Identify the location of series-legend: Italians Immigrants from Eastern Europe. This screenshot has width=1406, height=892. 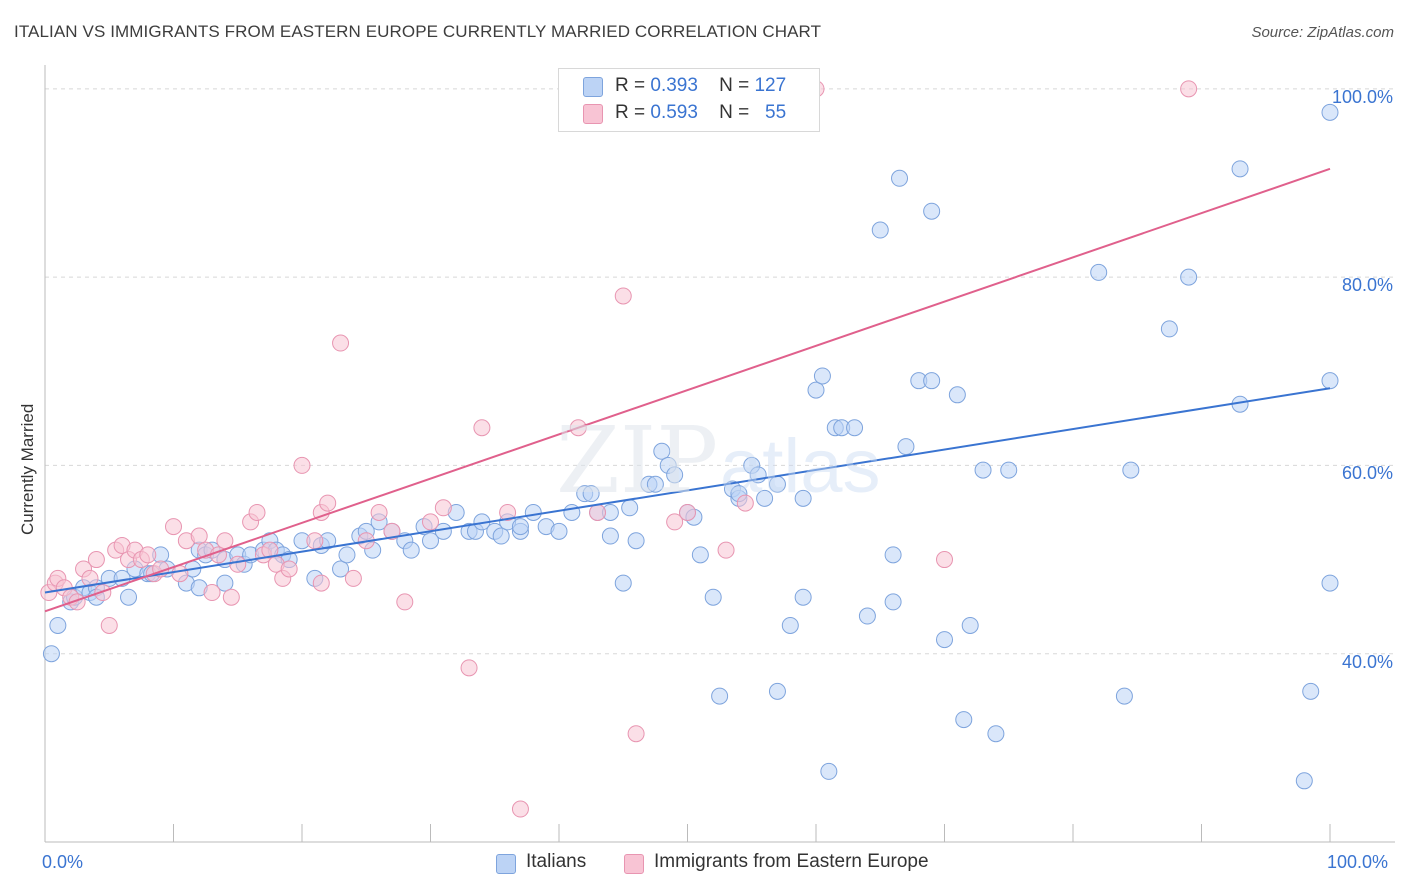
(703, 864).